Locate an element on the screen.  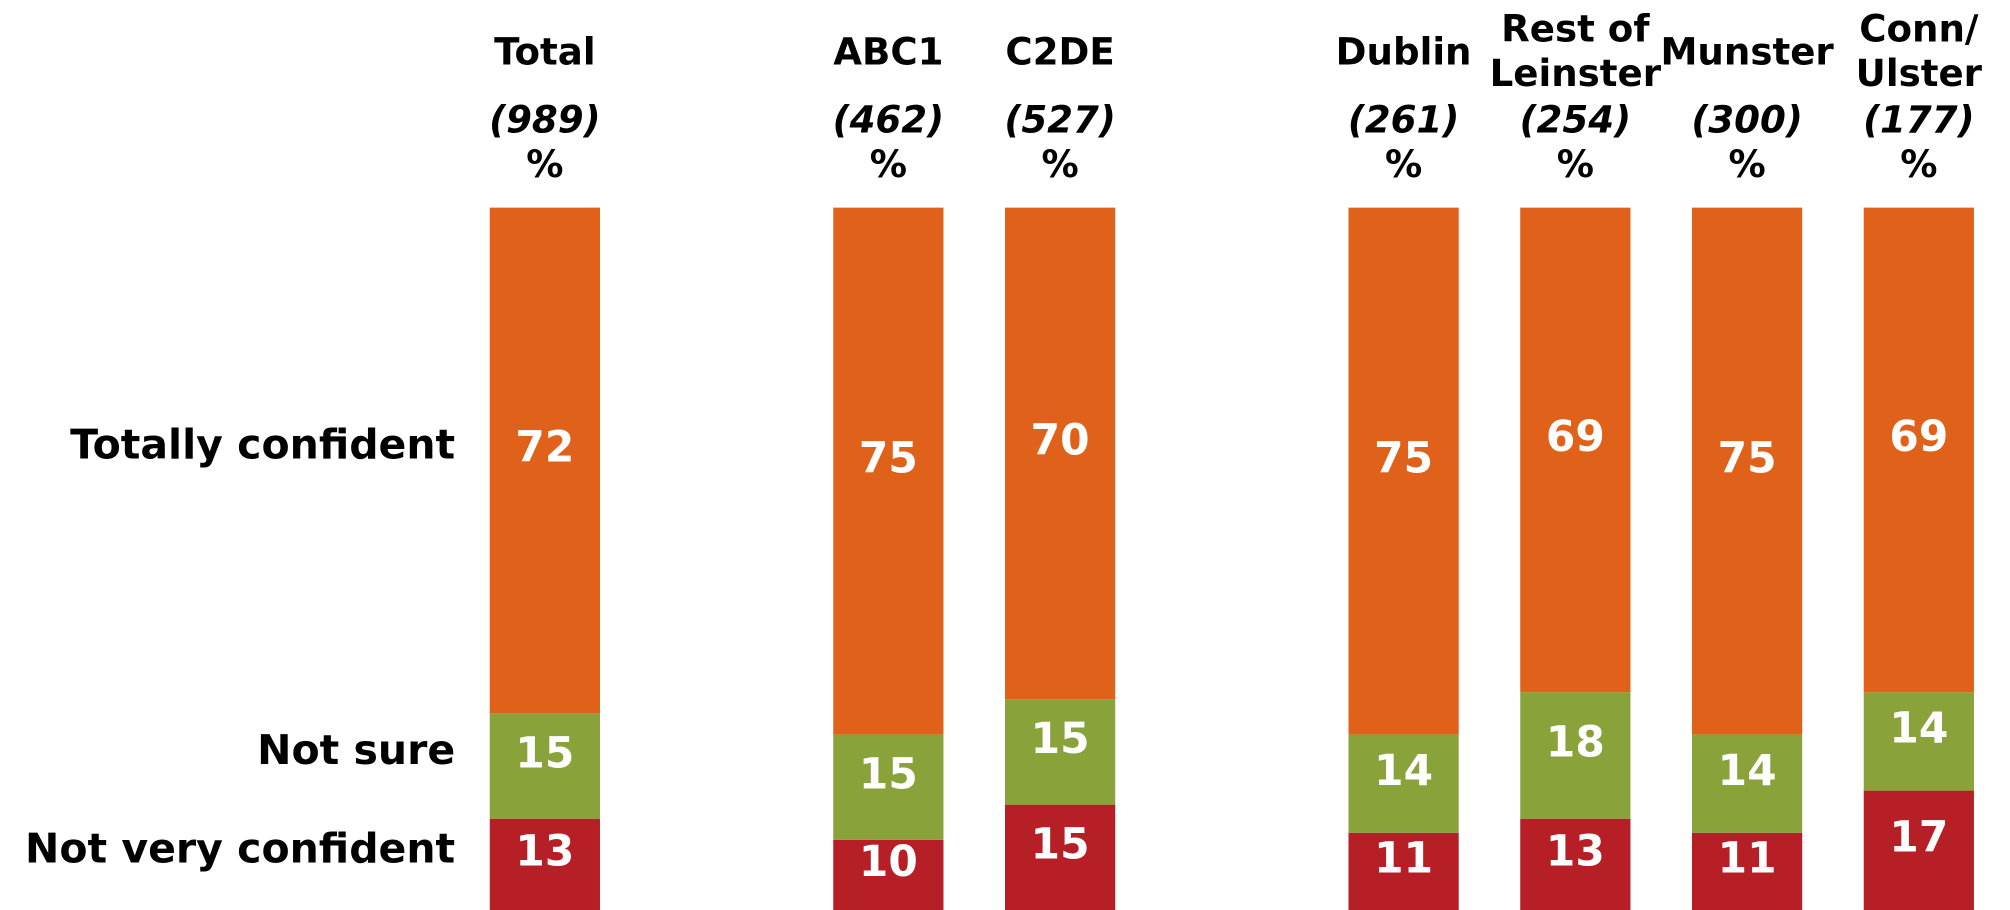
column-header: Leinster is located at coordinates (1576, 73).